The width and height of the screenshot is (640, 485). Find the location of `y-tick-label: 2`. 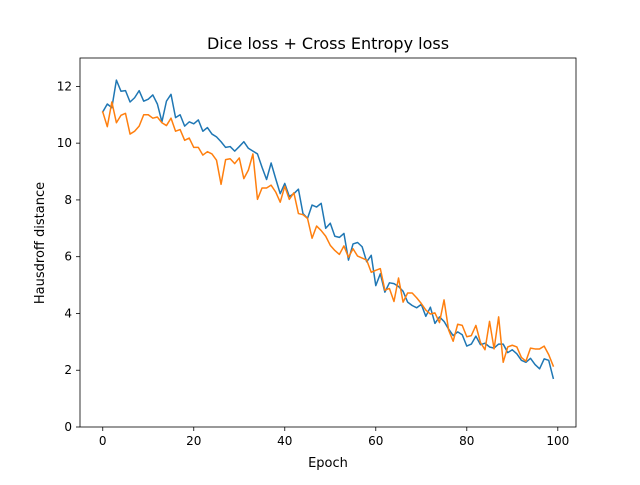

y-tick-label: 2 is located at coordinates (68, 370).